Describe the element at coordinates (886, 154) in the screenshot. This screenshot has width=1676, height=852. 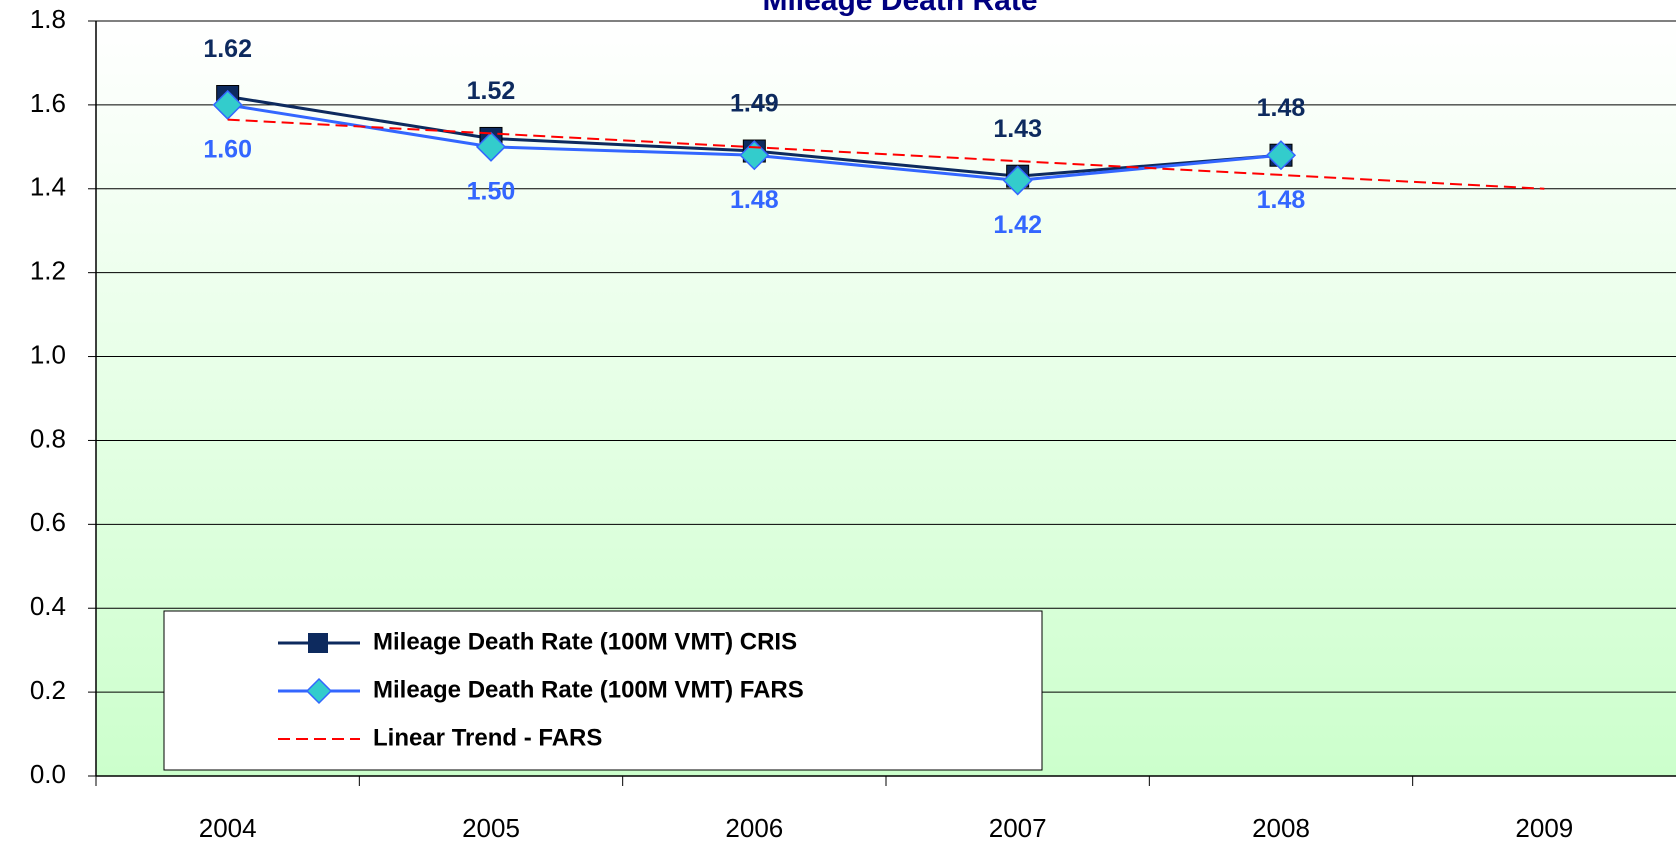
I see `series-line` at that location.